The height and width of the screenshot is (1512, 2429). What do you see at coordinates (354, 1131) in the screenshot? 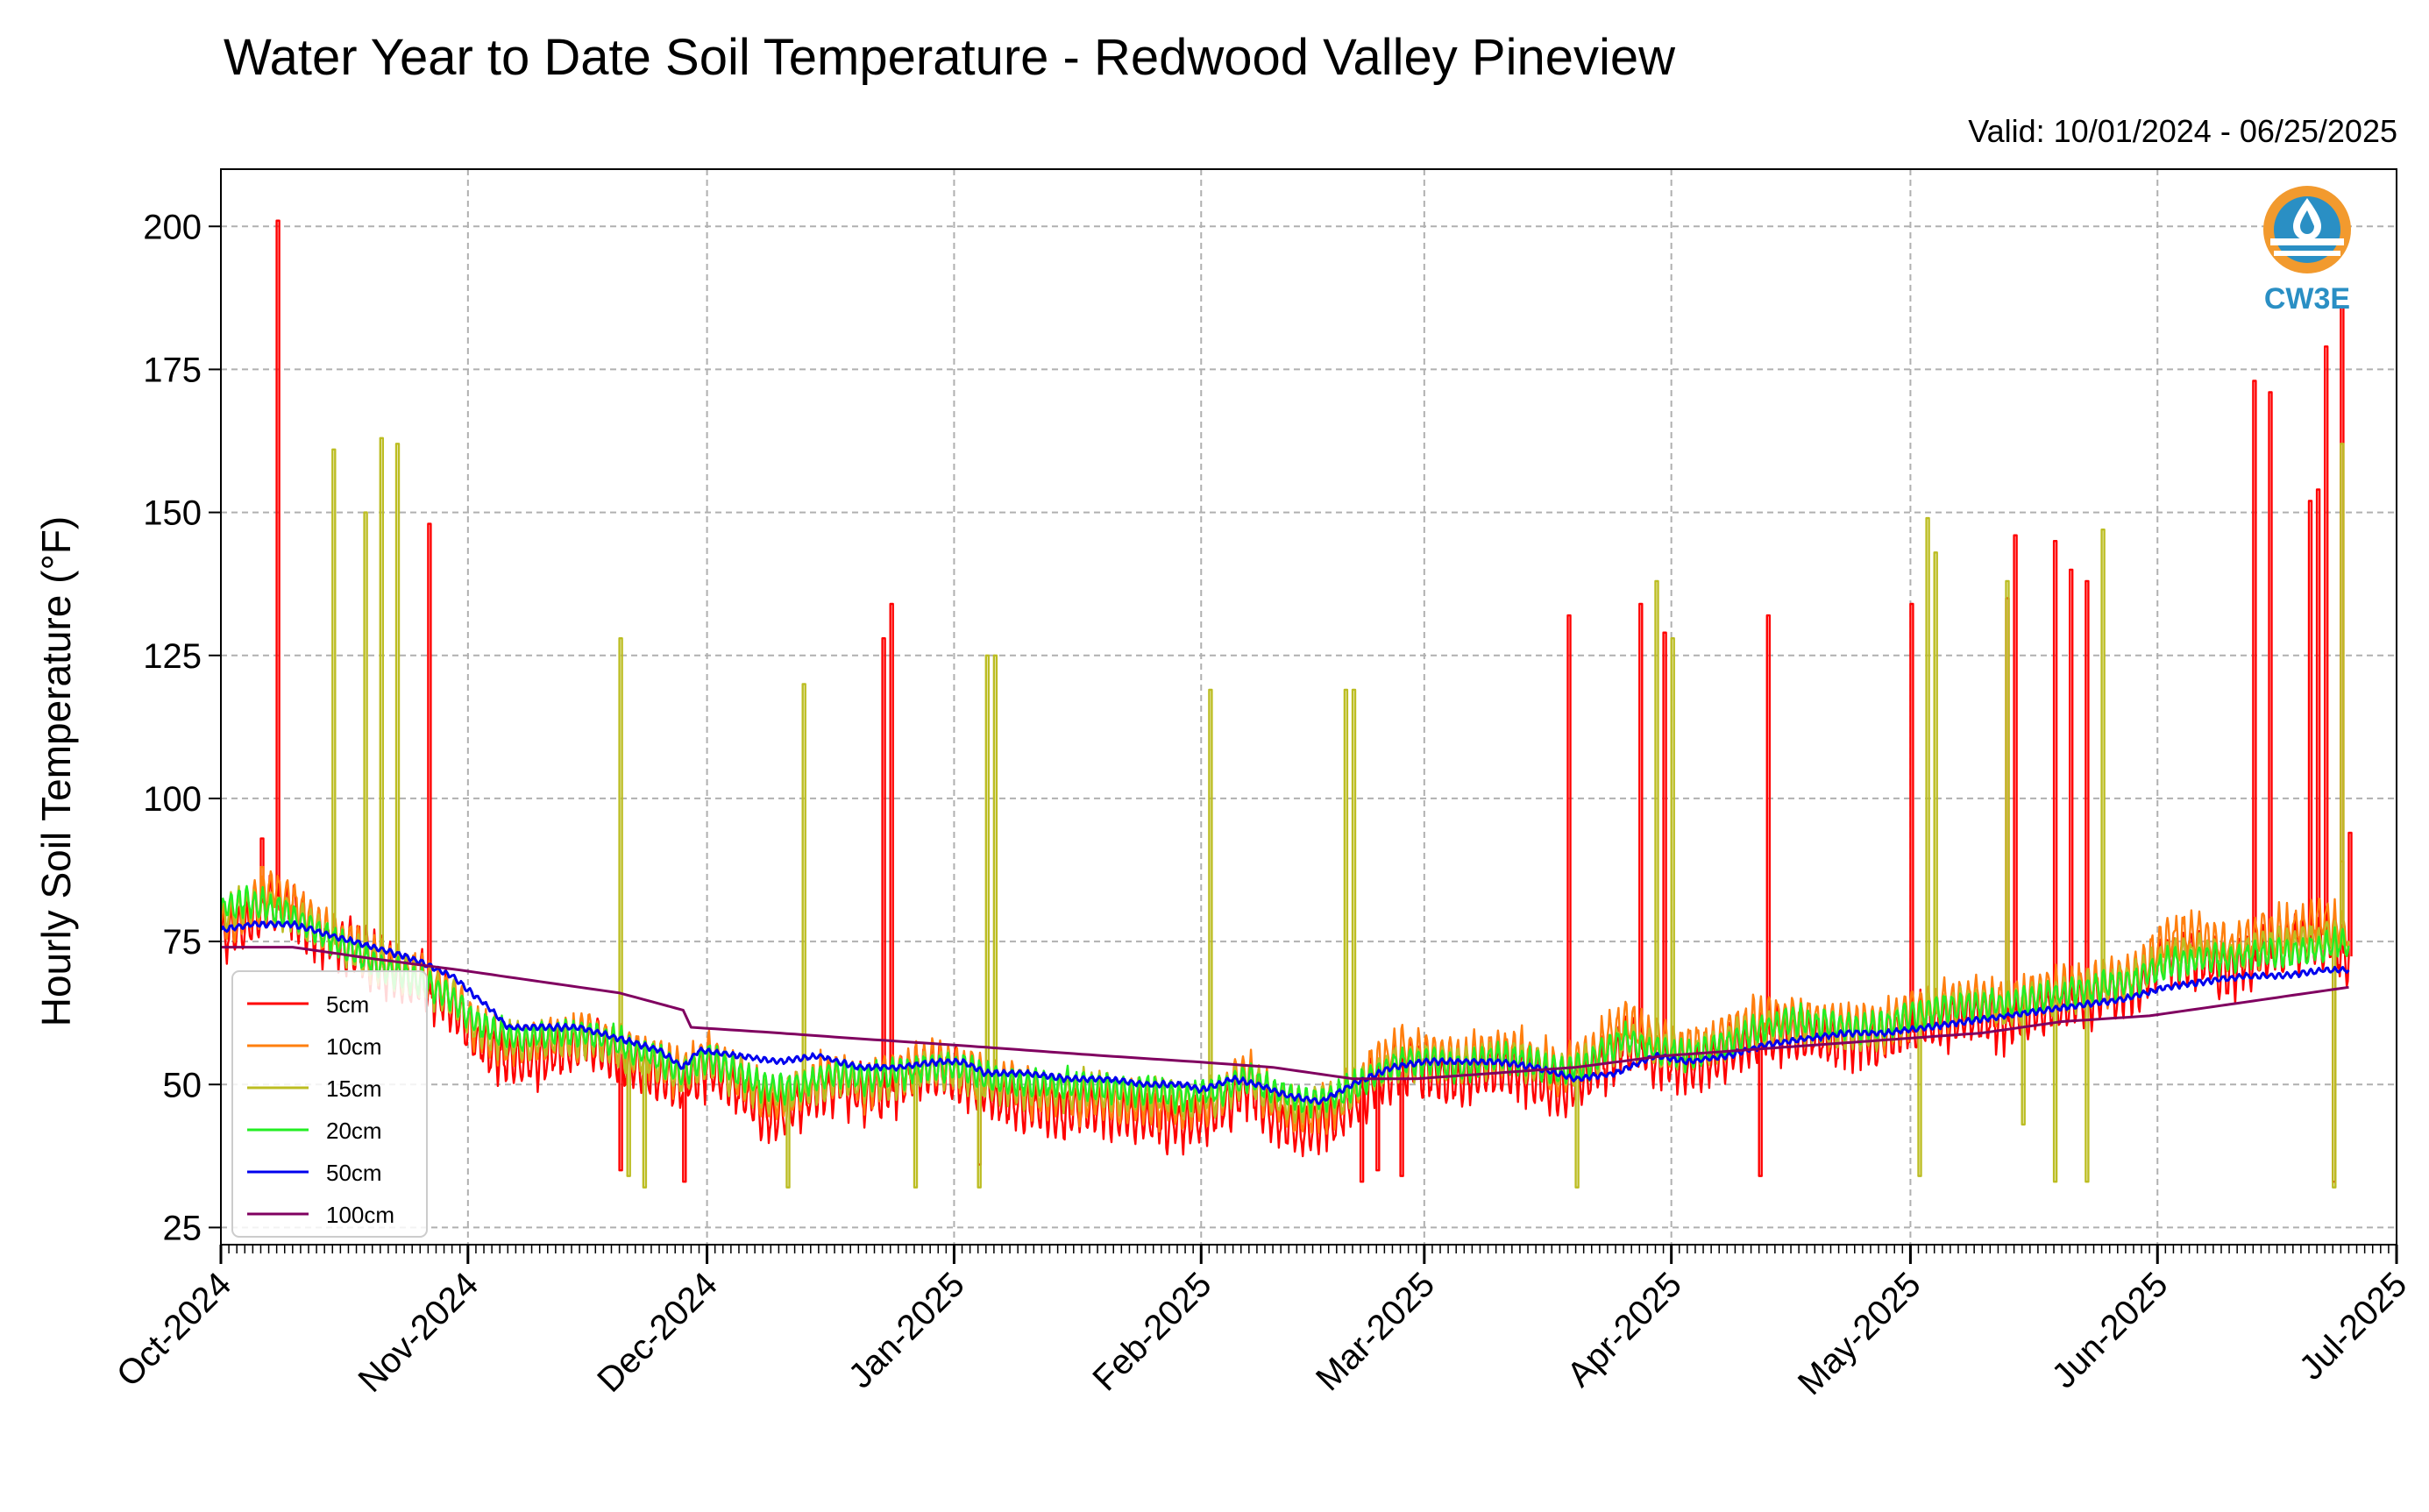
I see `legend-label-20cm: 20cm` at bounding box center [354, 1131].